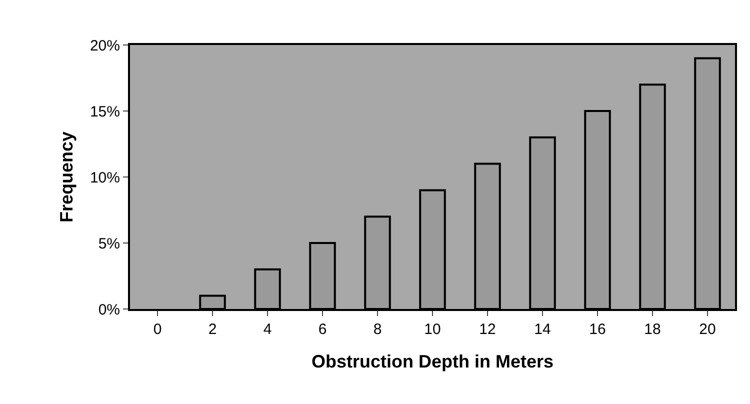 Image resolution: width=750 pixels, height=404 pixels. I want to click on x-tick-label: 8, so click(377, 329).